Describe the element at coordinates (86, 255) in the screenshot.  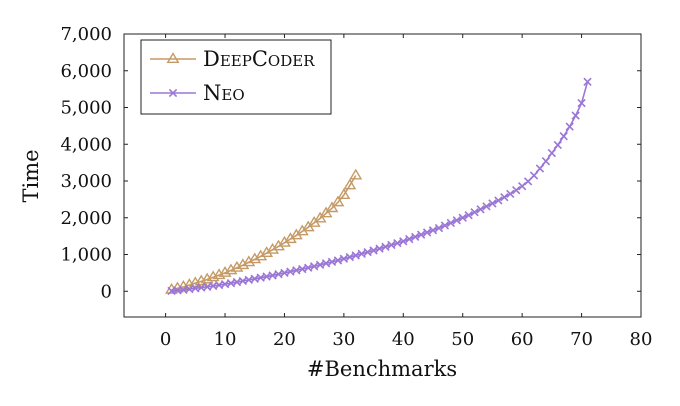
I see `y-tick-label: 1,000` at that location.